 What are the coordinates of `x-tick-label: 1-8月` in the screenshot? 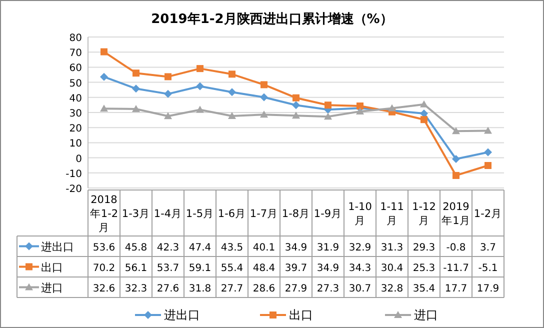 It's located at (296, 214).